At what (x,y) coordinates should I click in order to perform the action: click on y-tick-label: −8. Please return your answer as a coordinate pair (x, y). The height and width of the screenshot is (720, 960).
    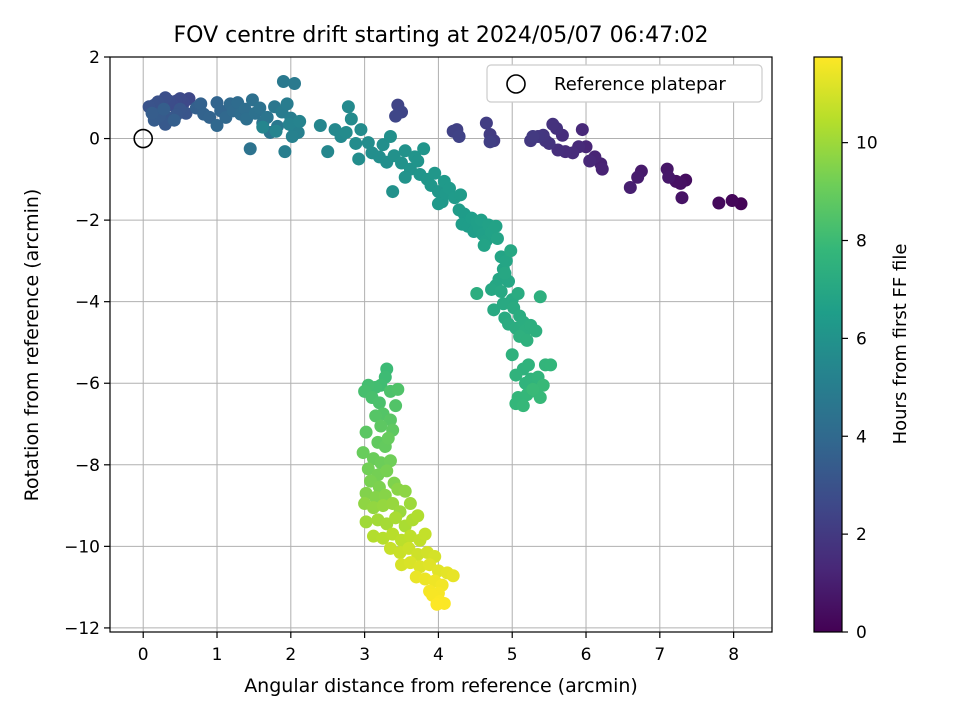
    Looking at the image, I should click on (87, 466).